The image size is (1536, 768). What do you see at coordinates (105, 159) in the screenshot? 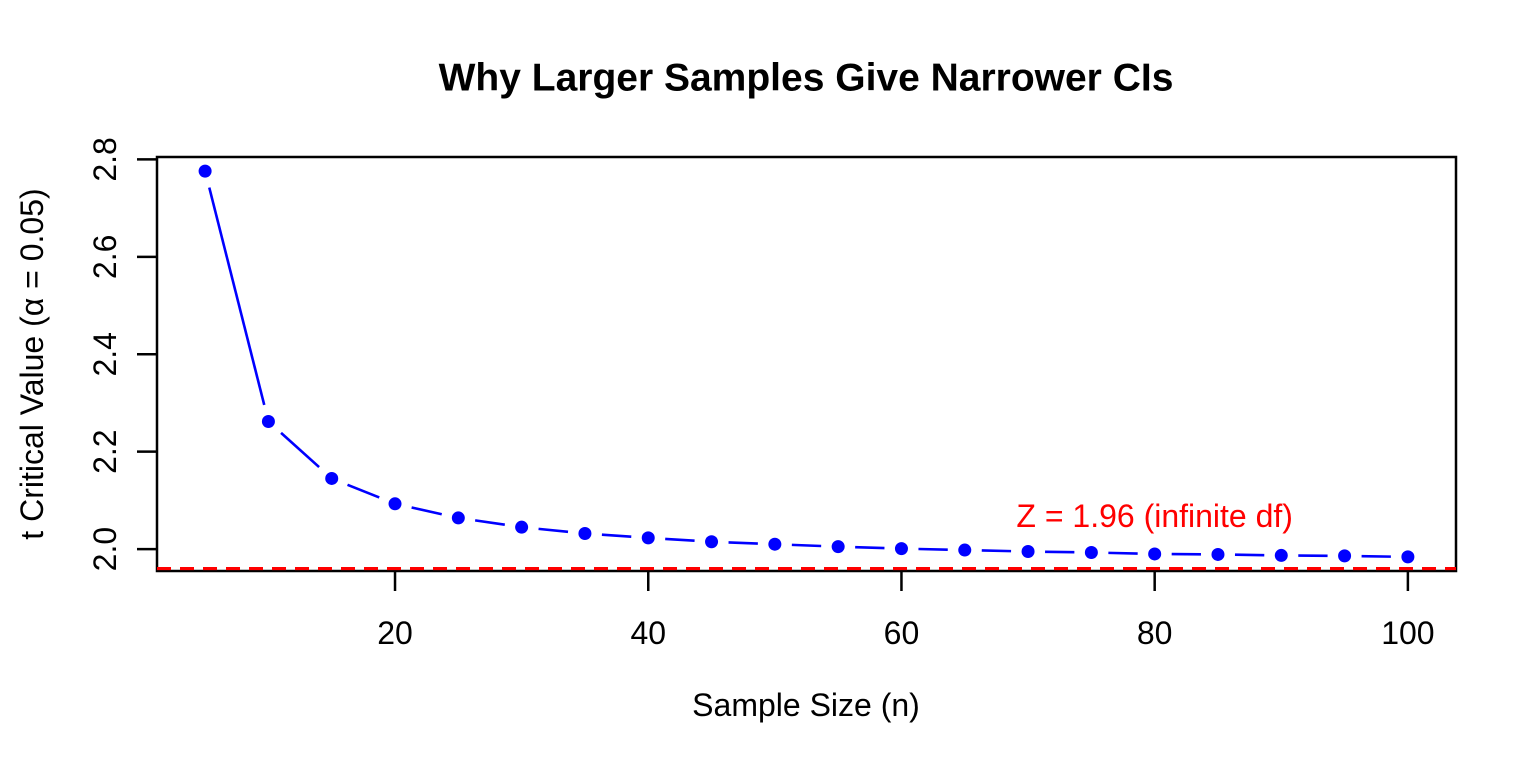
I see `y-tick-label: 2.8` at bounding box center [105, 159].